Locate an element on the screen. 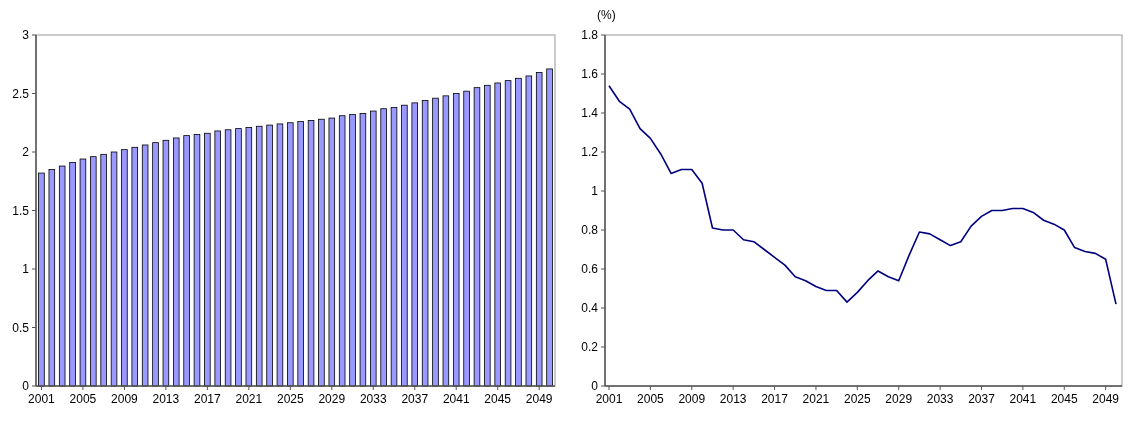 This screenshot has height=421, width=1130. y-tick-label: 0.6 is located at coordinates (590, 269).